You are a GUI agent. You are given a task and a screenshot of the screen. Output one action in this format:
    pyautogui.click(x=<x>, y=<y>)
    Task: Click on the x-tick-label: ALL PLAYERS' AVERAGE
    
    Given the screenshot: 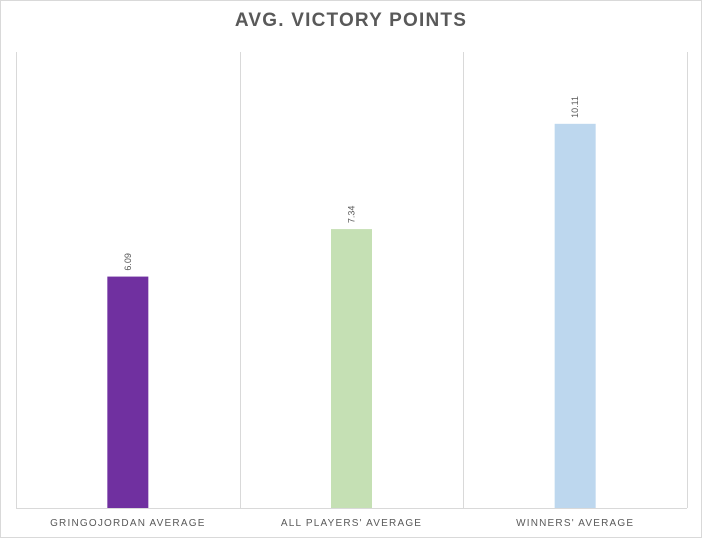 What is the action you would take?
    pyautogui.click(x=351, y=523)
    